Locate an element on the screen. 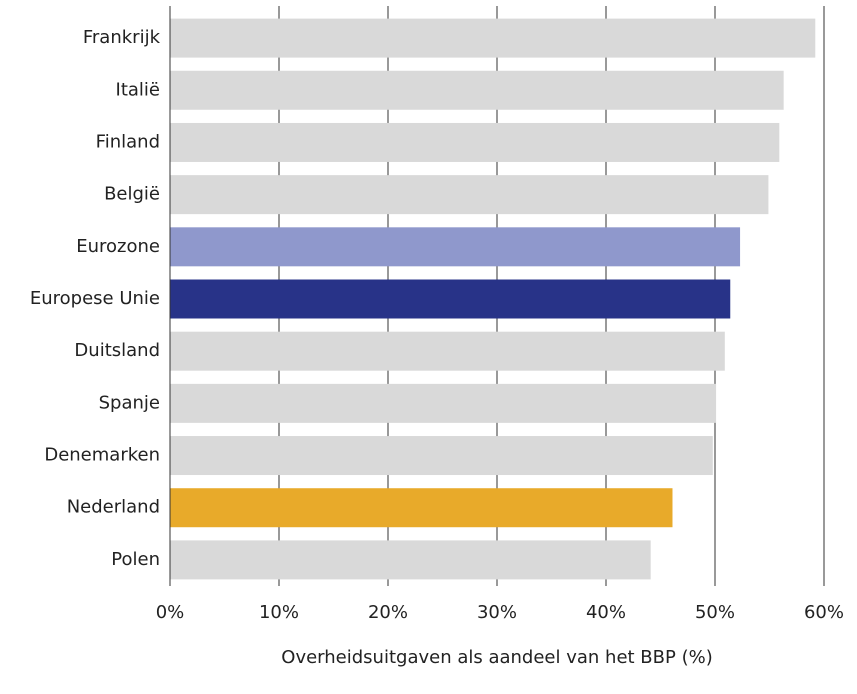 This screenshot has height=694, width=857. y-tick-label: Finland is located at coordinates (128, 141).